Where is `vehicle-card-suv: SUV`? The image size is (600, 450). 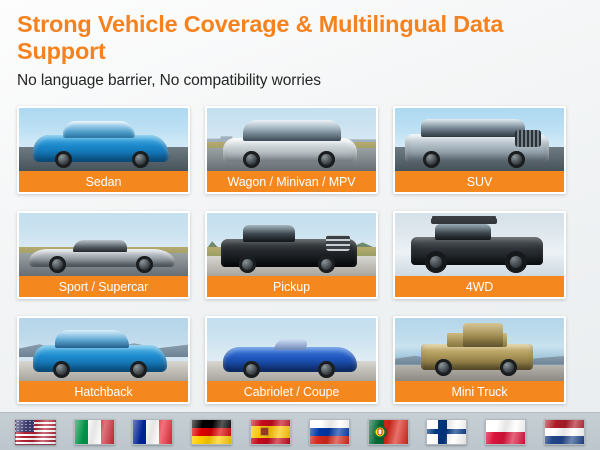 vehicle-card-suv: SUV is located at coordinates (479, 150).